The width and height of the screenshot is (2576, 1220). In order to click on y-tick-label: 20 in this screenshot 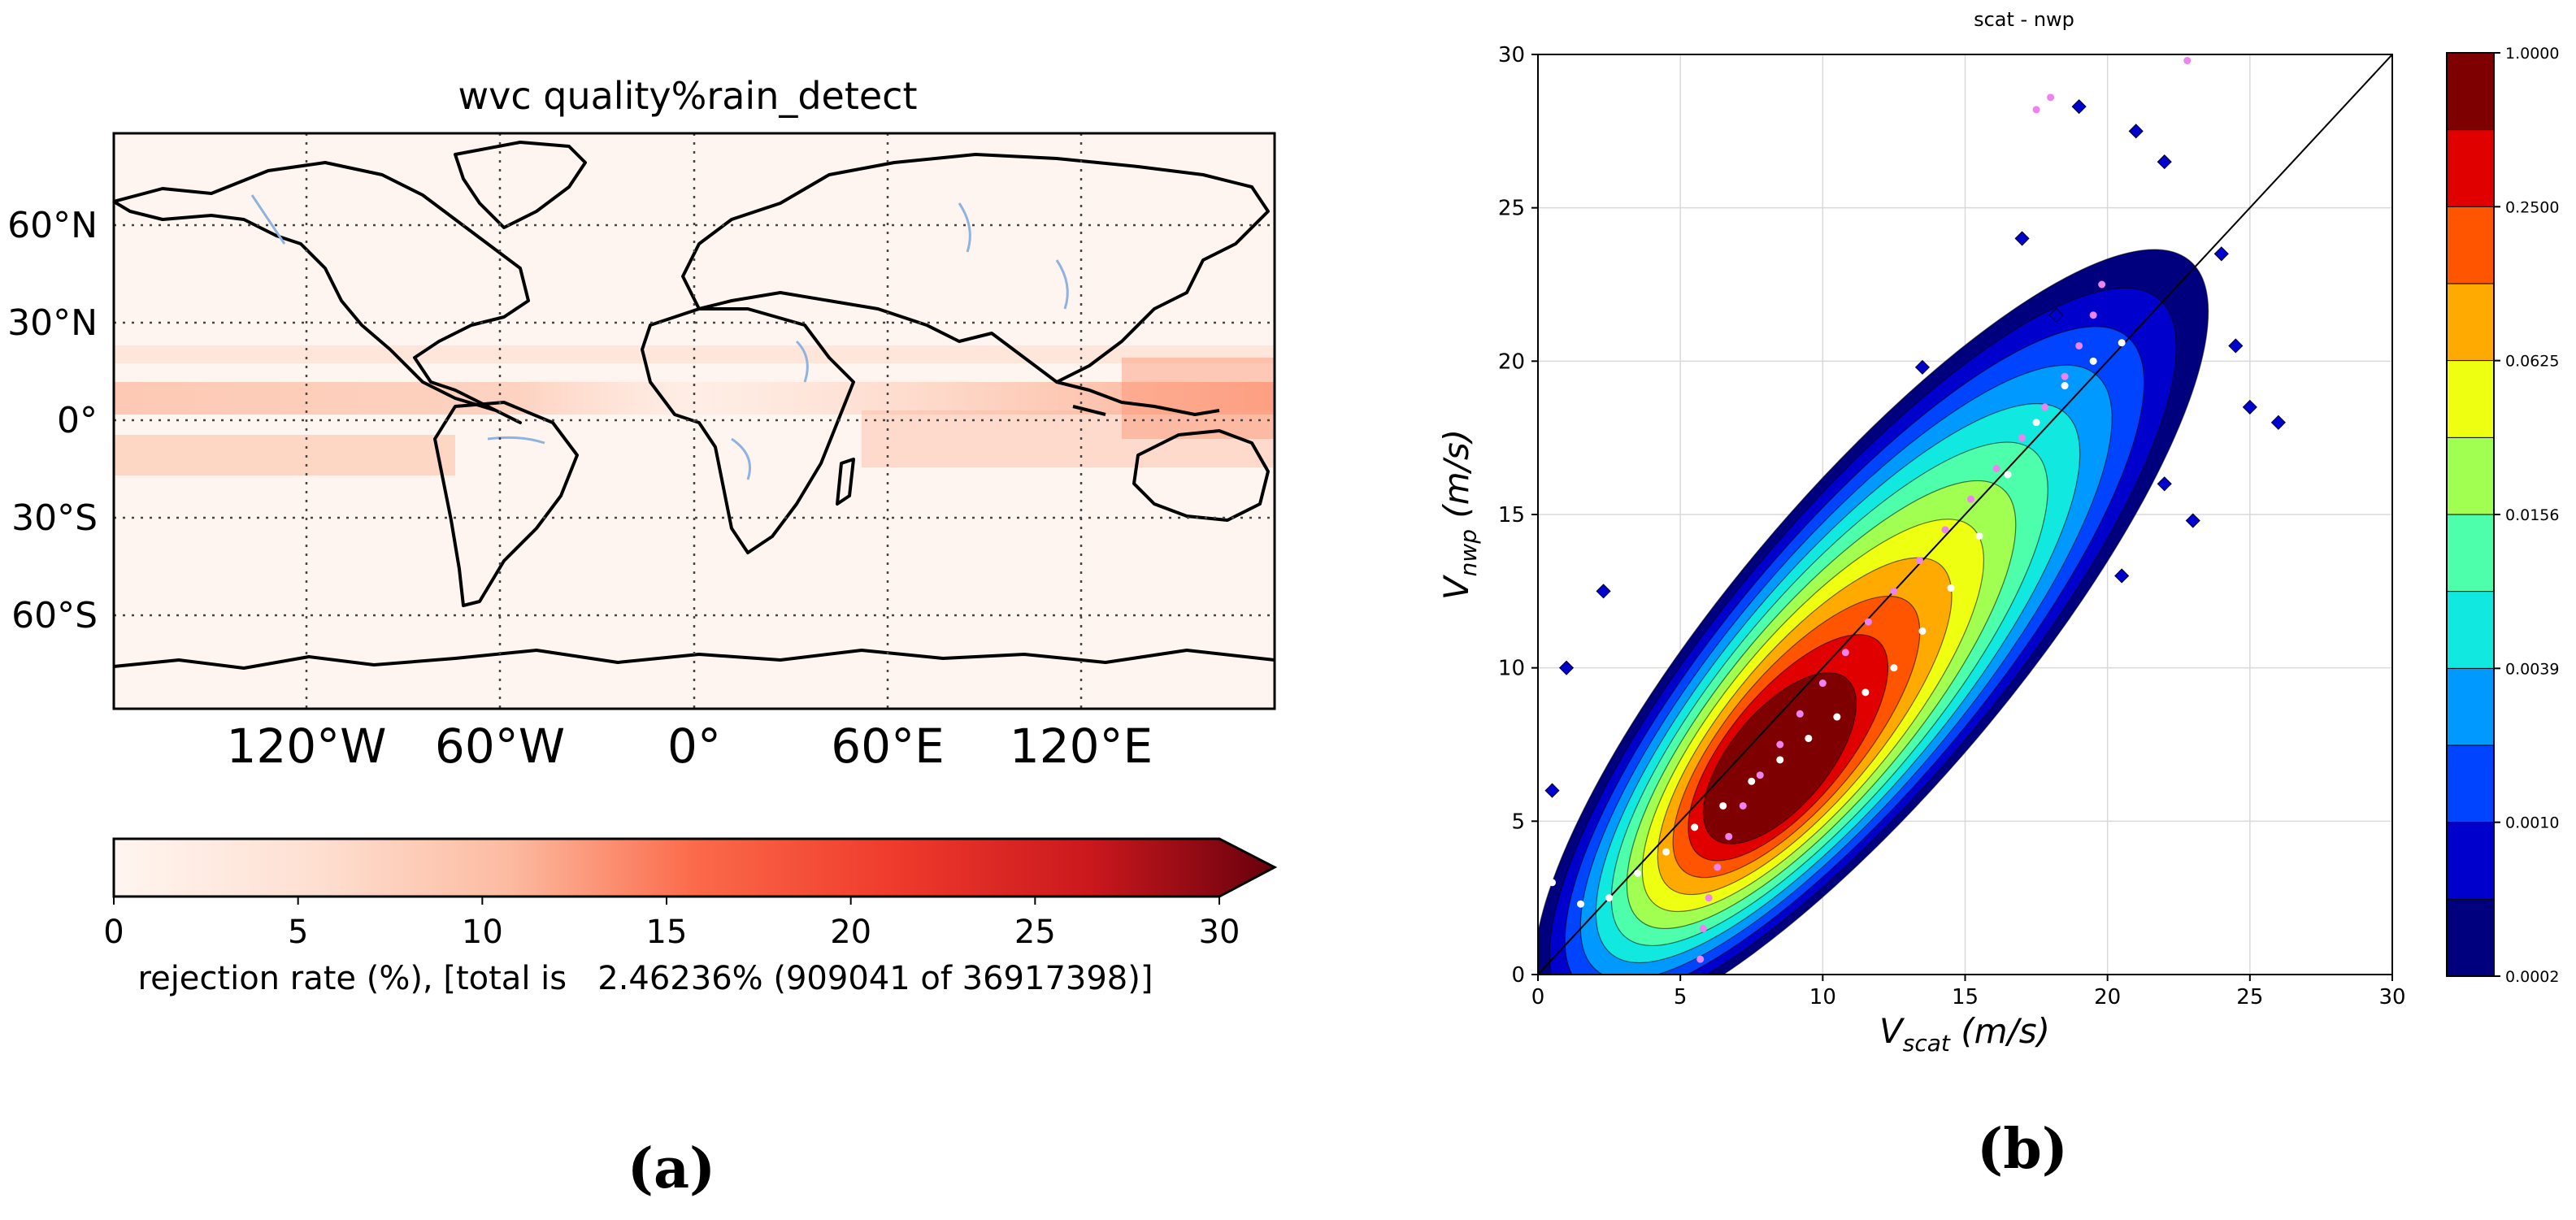, I will do `click(1511, 362)`.